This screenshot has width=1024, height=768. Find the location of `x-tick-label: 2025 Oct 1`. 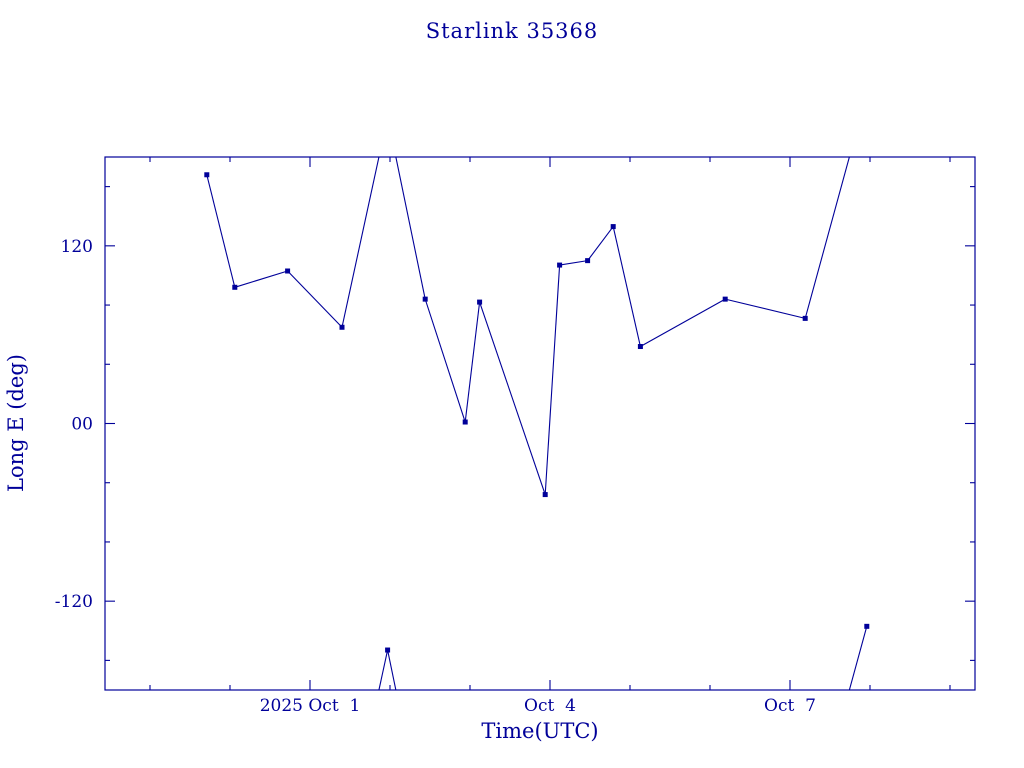

x-tick-label: 2025 Oct 1 is located at coordinates (310, 706).